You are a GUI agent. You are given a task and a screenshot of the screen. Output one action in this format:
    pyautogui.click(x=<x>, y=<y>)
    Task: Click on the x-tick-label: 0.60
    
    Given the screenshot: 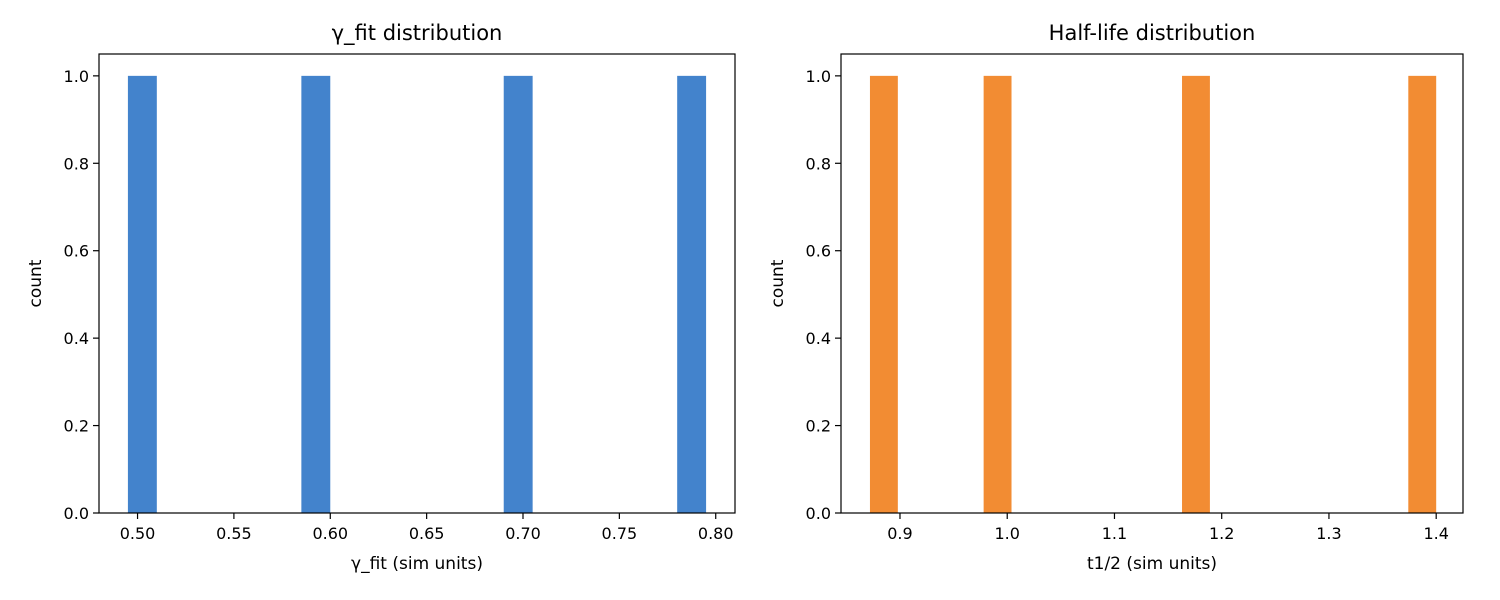 What is the action you would take?
    pyautogui.click(x=330, y=533)
    